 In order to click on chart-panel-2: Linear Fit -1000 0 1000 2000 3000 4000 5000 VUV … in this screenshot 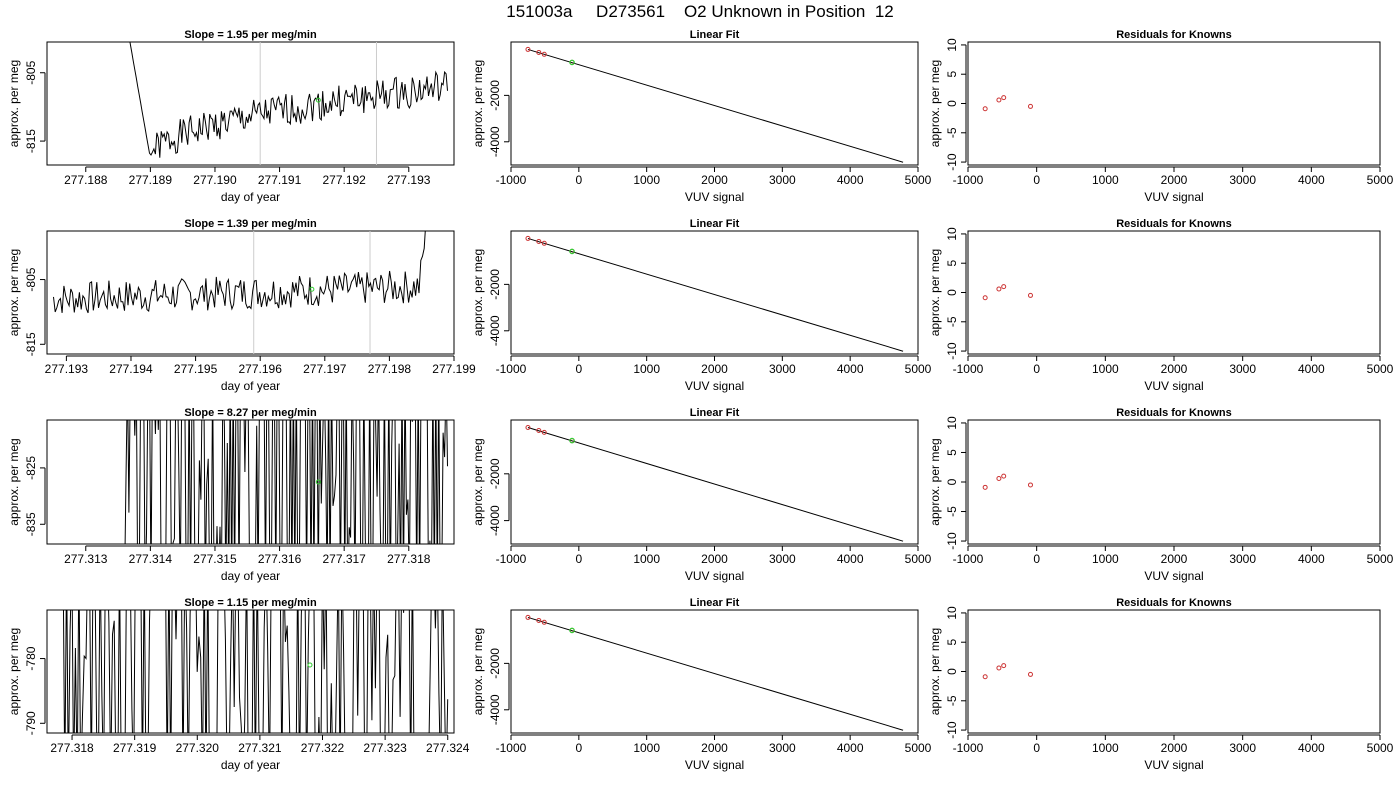, I will do `click(701, 116)`.